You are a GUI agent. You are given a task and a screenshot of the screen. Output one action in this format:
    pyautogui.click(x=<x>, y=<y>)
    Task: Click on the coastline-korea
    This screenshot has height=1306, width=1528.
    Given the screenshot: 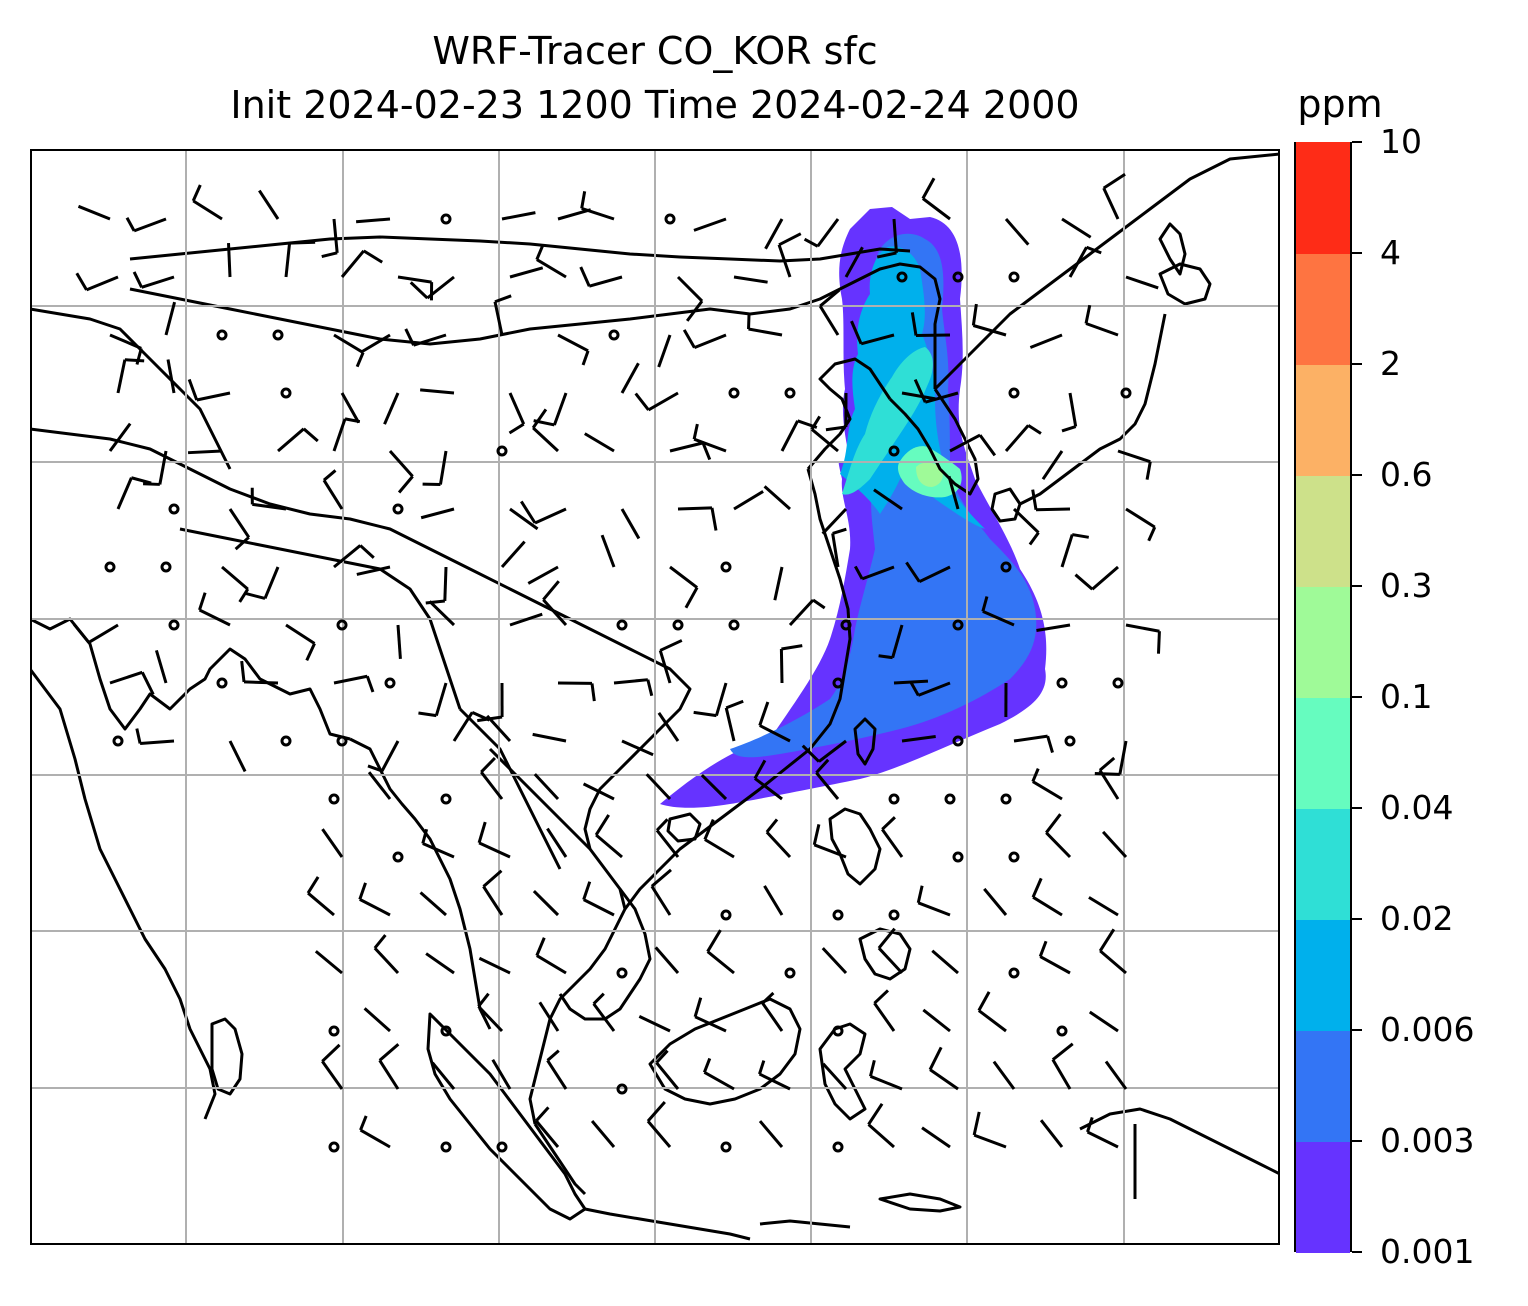 What is the action you would take?
    pyautogui.click(x=934, y=442)
    